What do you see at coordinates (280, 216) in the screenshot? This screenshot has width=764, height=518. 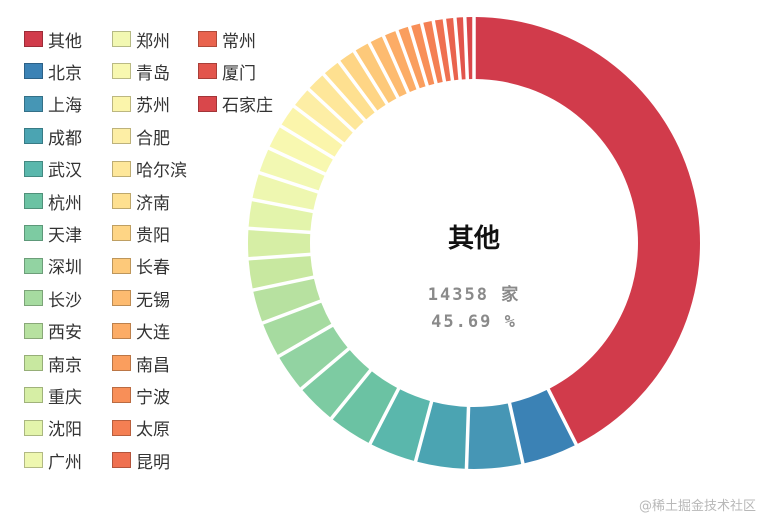 I see `donut-slice-13: 沈阳` at bounding box center [280, 216].